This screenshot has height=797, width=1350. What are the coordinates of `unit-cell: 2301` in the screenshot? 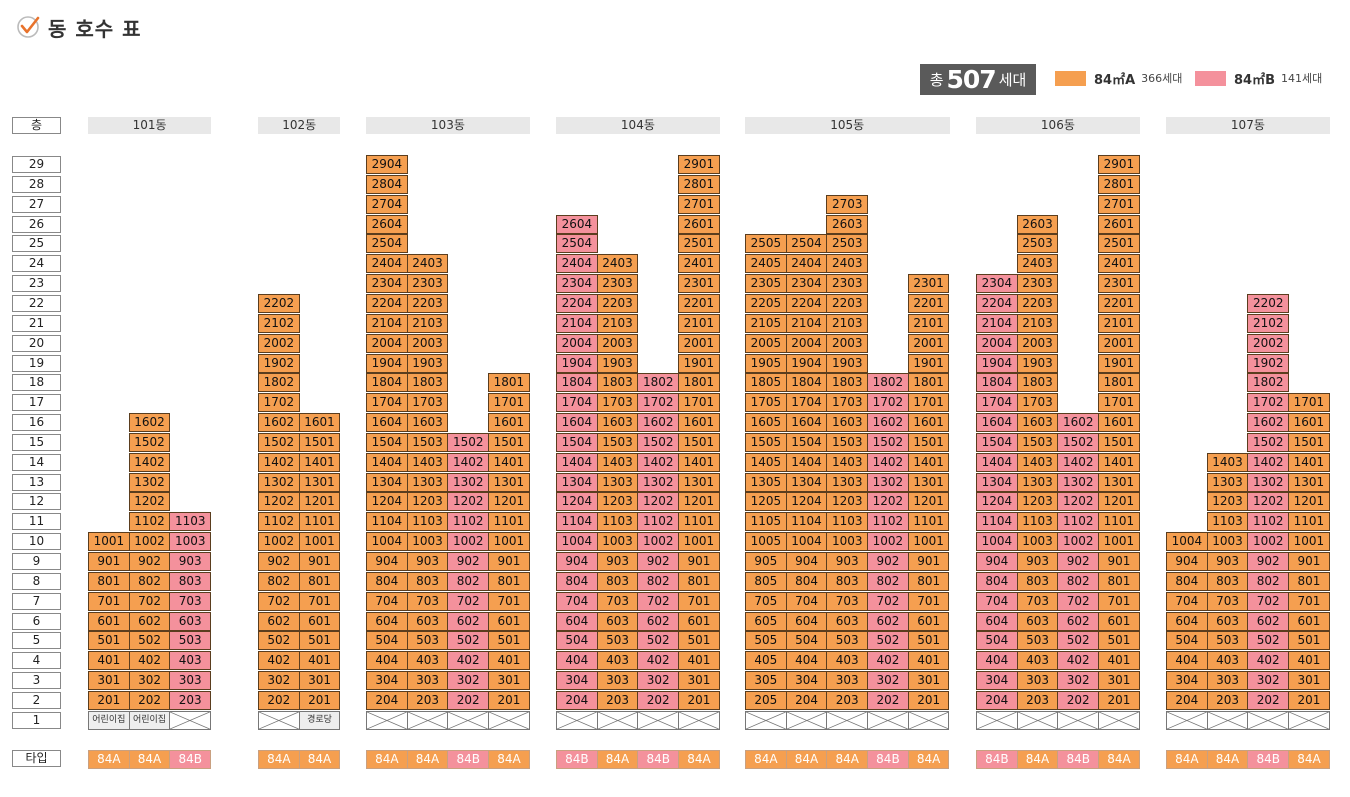 It's located at (928, 284).